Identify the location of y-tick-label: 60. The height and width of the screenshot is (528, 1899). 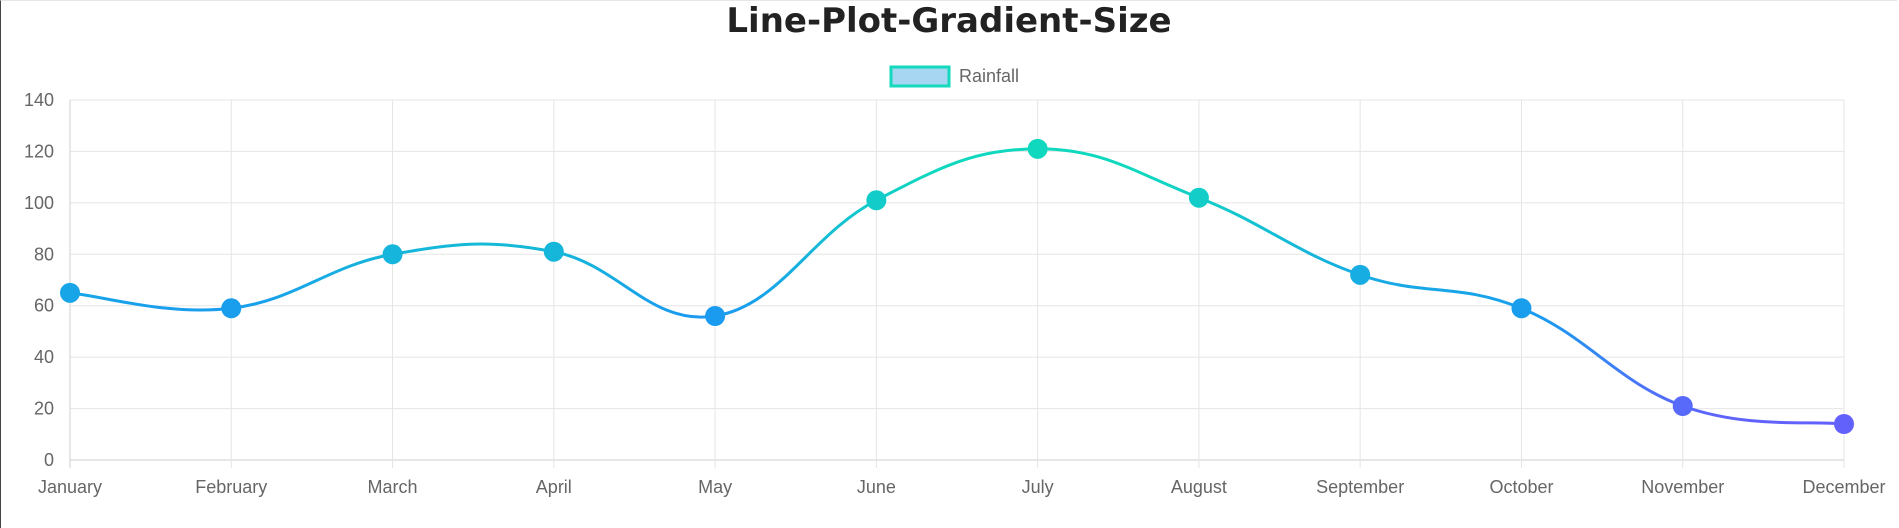
(44, 306).